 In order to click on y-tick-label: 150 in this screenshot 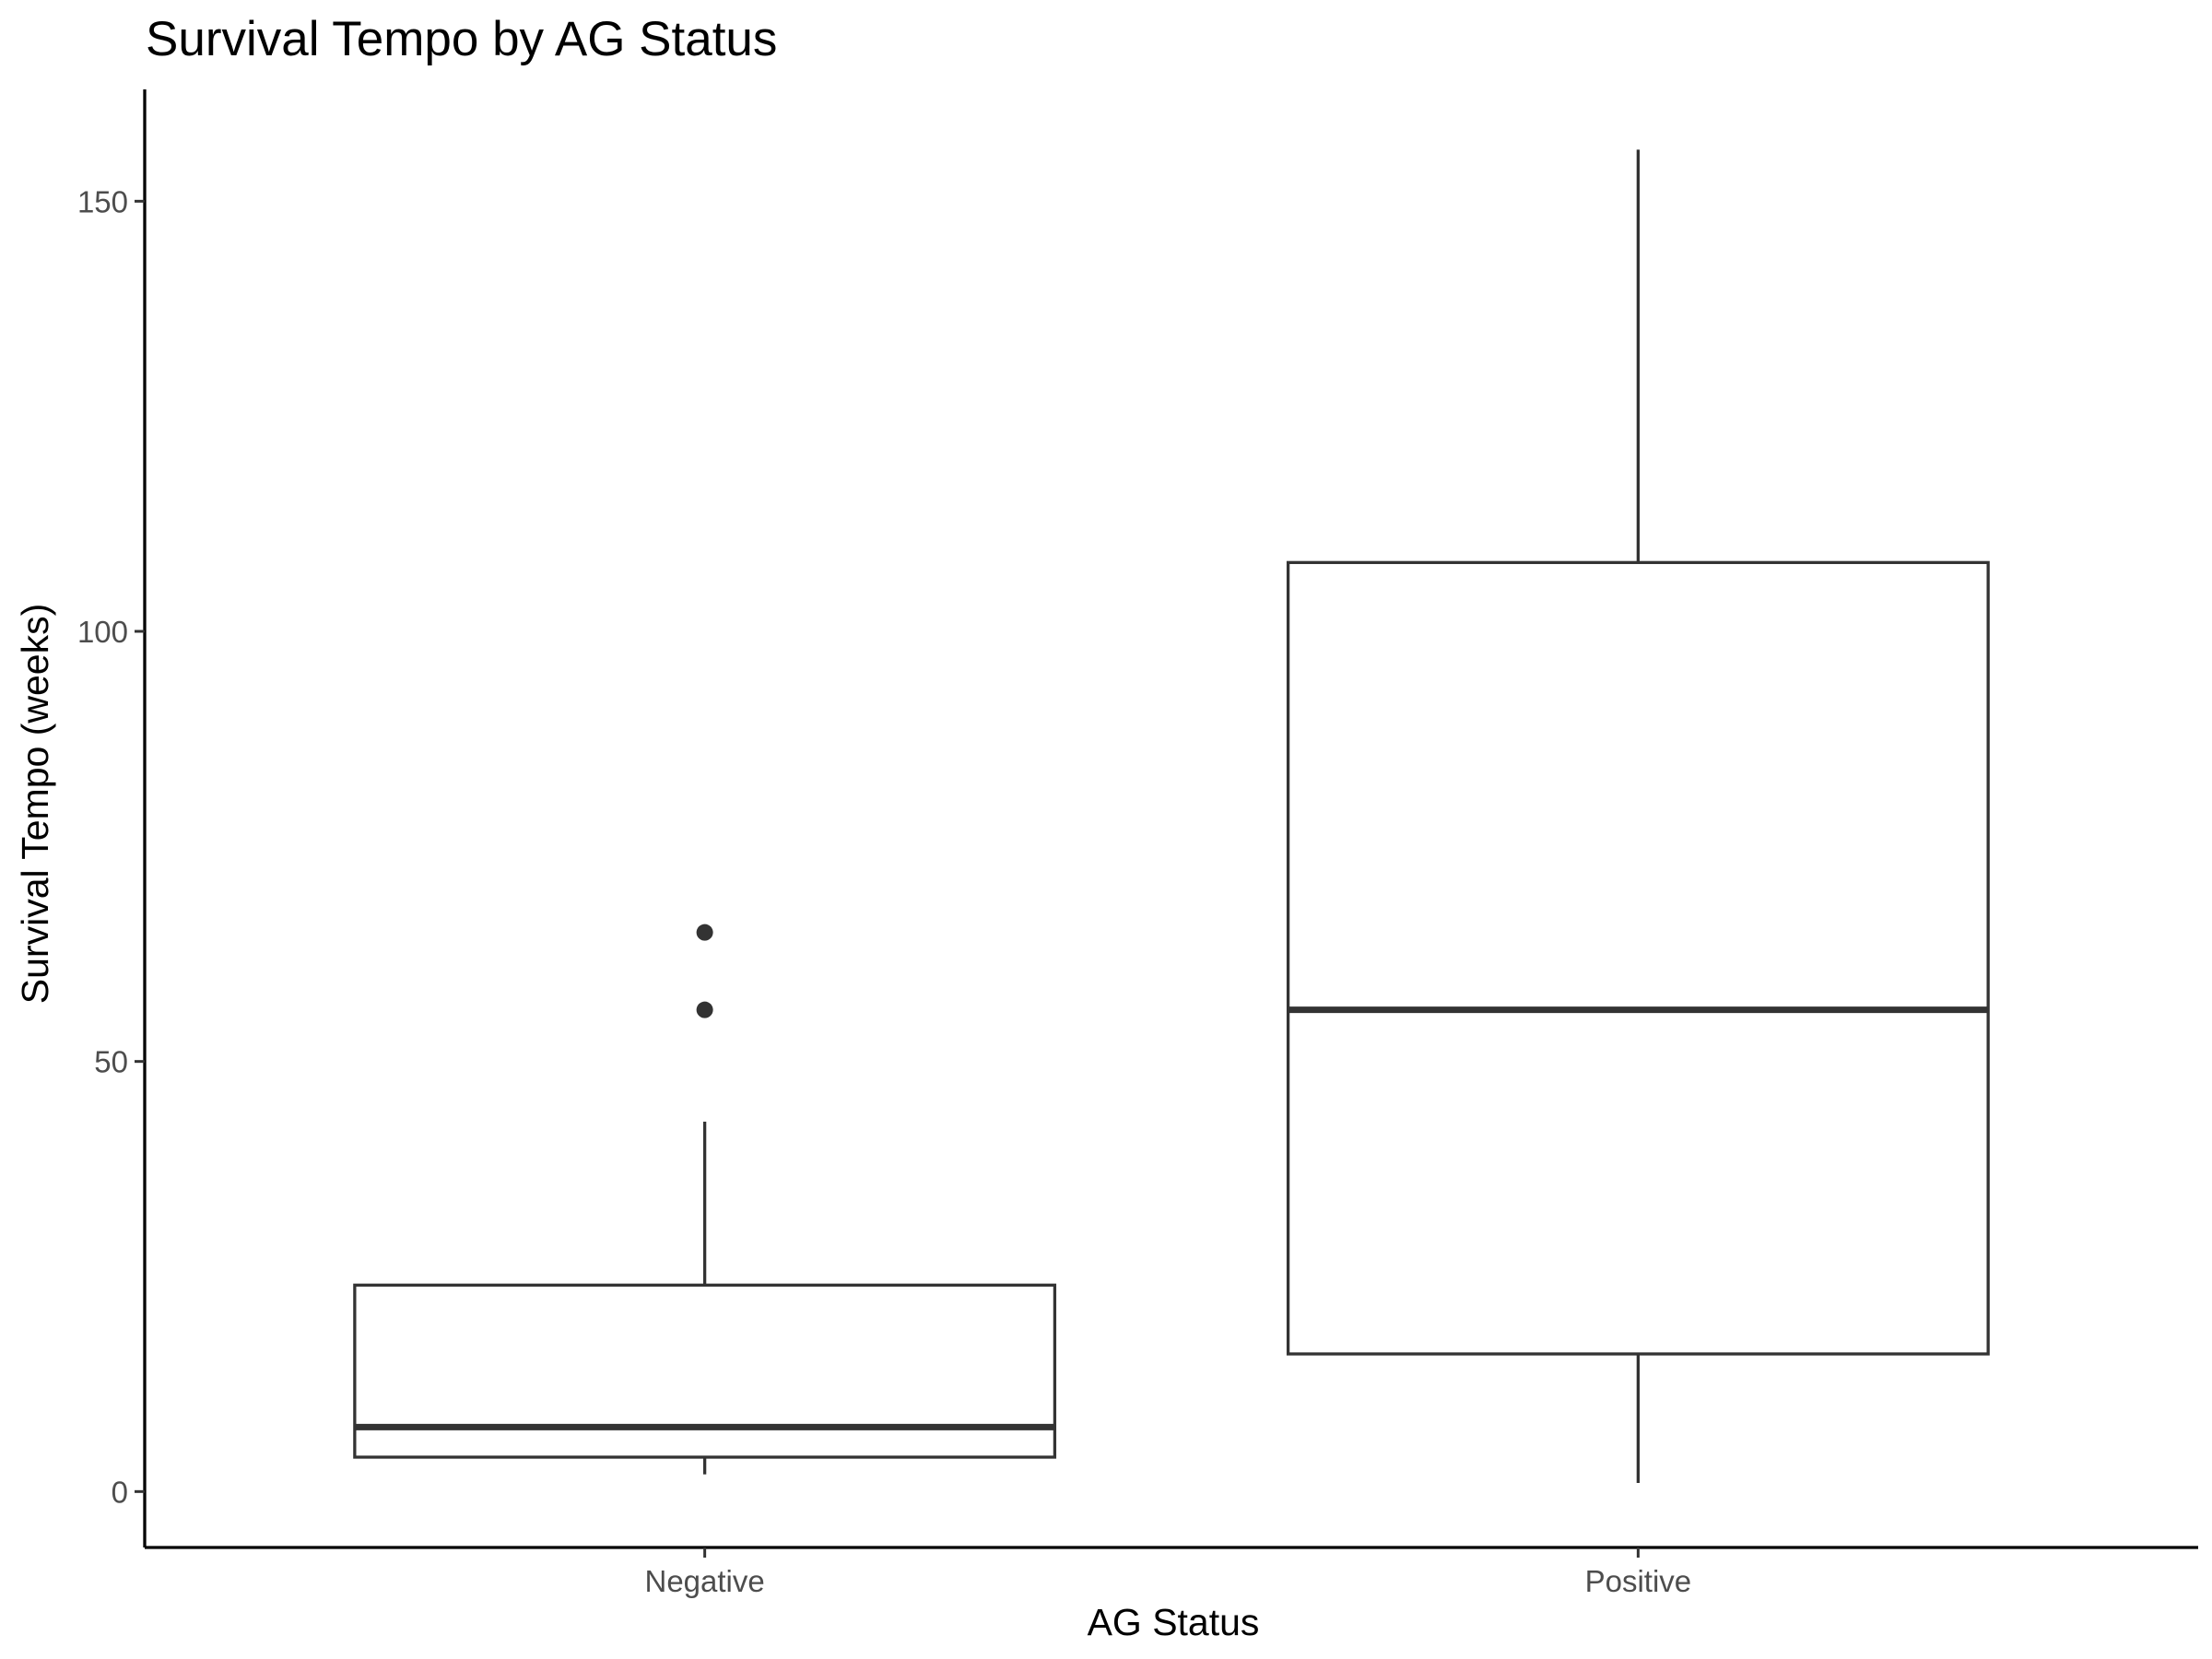, I will do `click(102, 201)`.